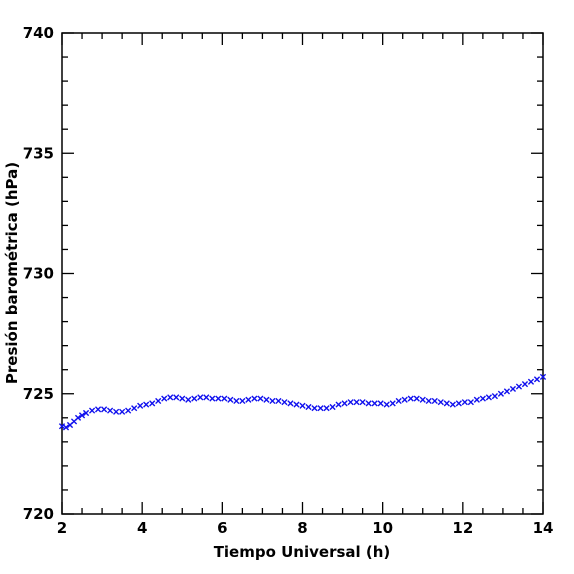 Image resolution: width=574 pixels, height=574 pixels. What do you see at coordinates (462, 528) in the screenshot?
I see `x-tick-label: 12` at bounding box center [462, 528].